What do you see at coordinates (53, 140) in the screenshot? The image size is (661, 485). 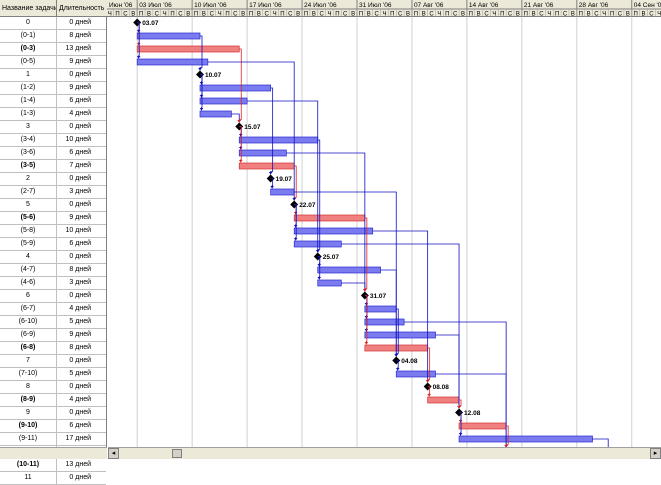 I see `table-row: (3-4) 10 дней` at bounding box center [53, 140].